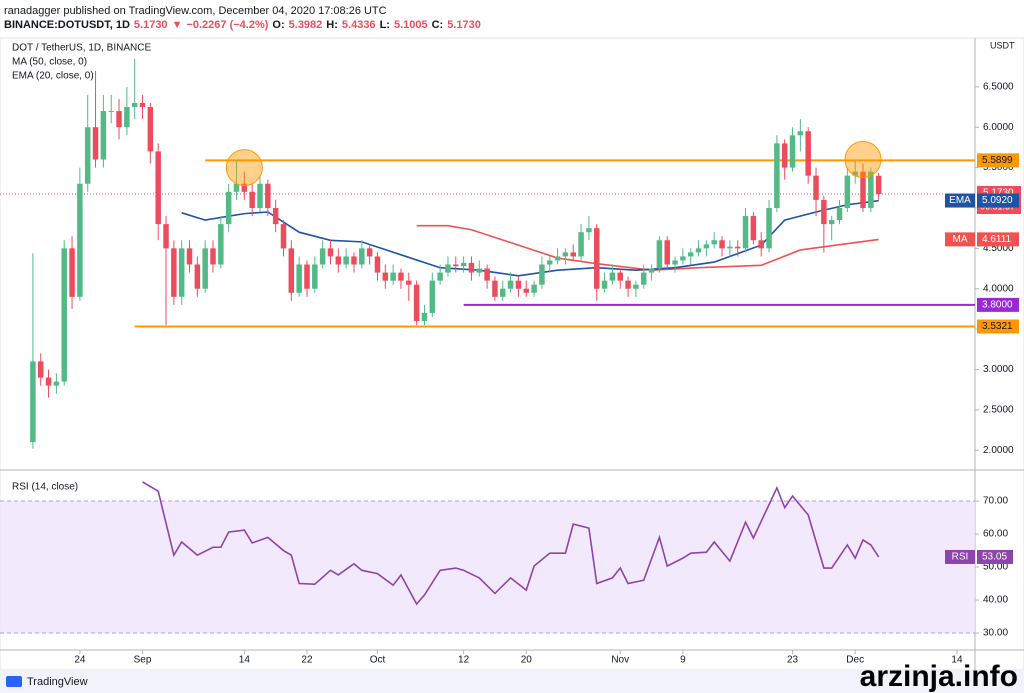  What do you see at coordinates (81, 48) in the screenshot?
I see `chart-title: DOT / TetherUS, 1D, BINANCE` at bounding box center [81, 48].